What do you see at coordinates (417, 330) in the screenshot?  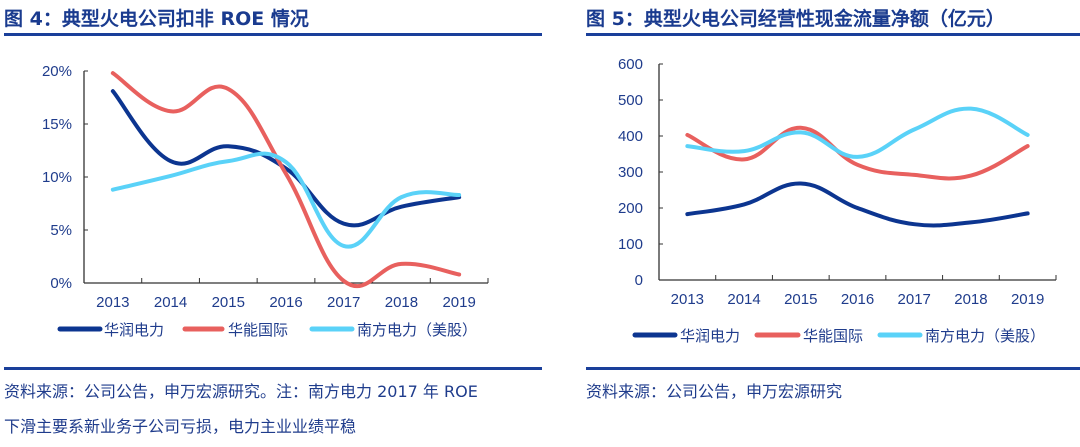 I see `left-legend-label-3: 南方电力（美股）` at bounding box center [417, 330].